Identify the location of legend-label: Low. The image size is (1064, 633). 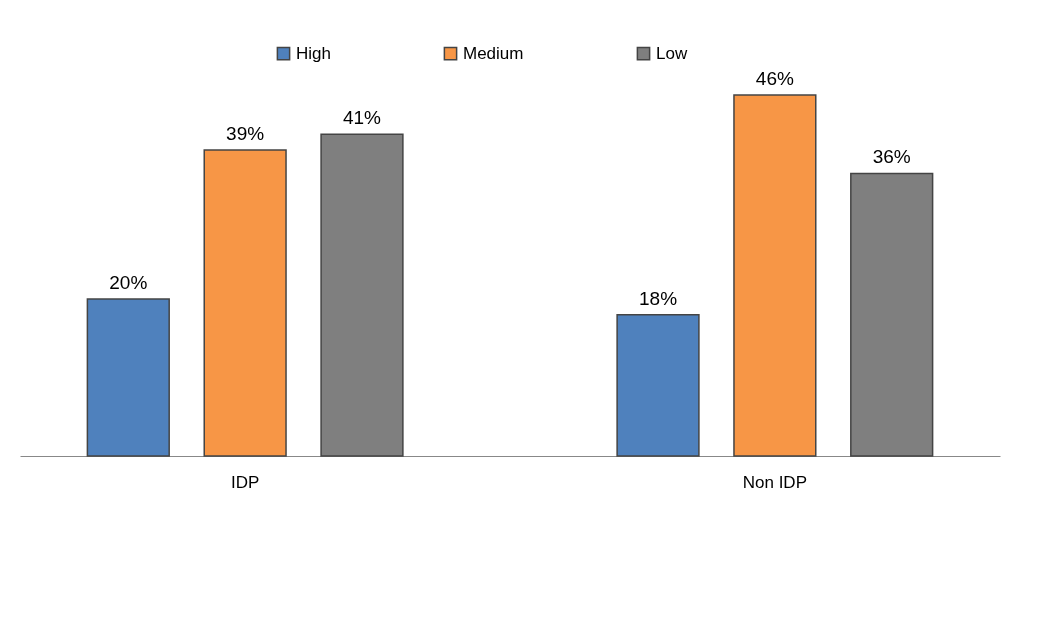
(672, 53).